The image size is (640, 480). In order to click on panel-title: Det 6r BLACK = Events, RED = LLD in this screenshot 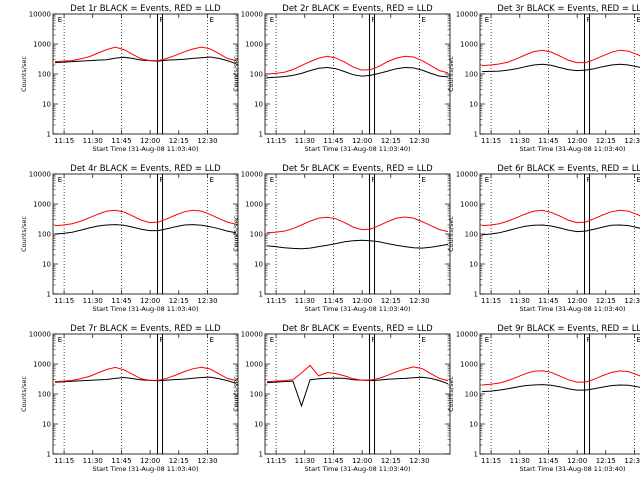, I will do `click(568, 169)`.